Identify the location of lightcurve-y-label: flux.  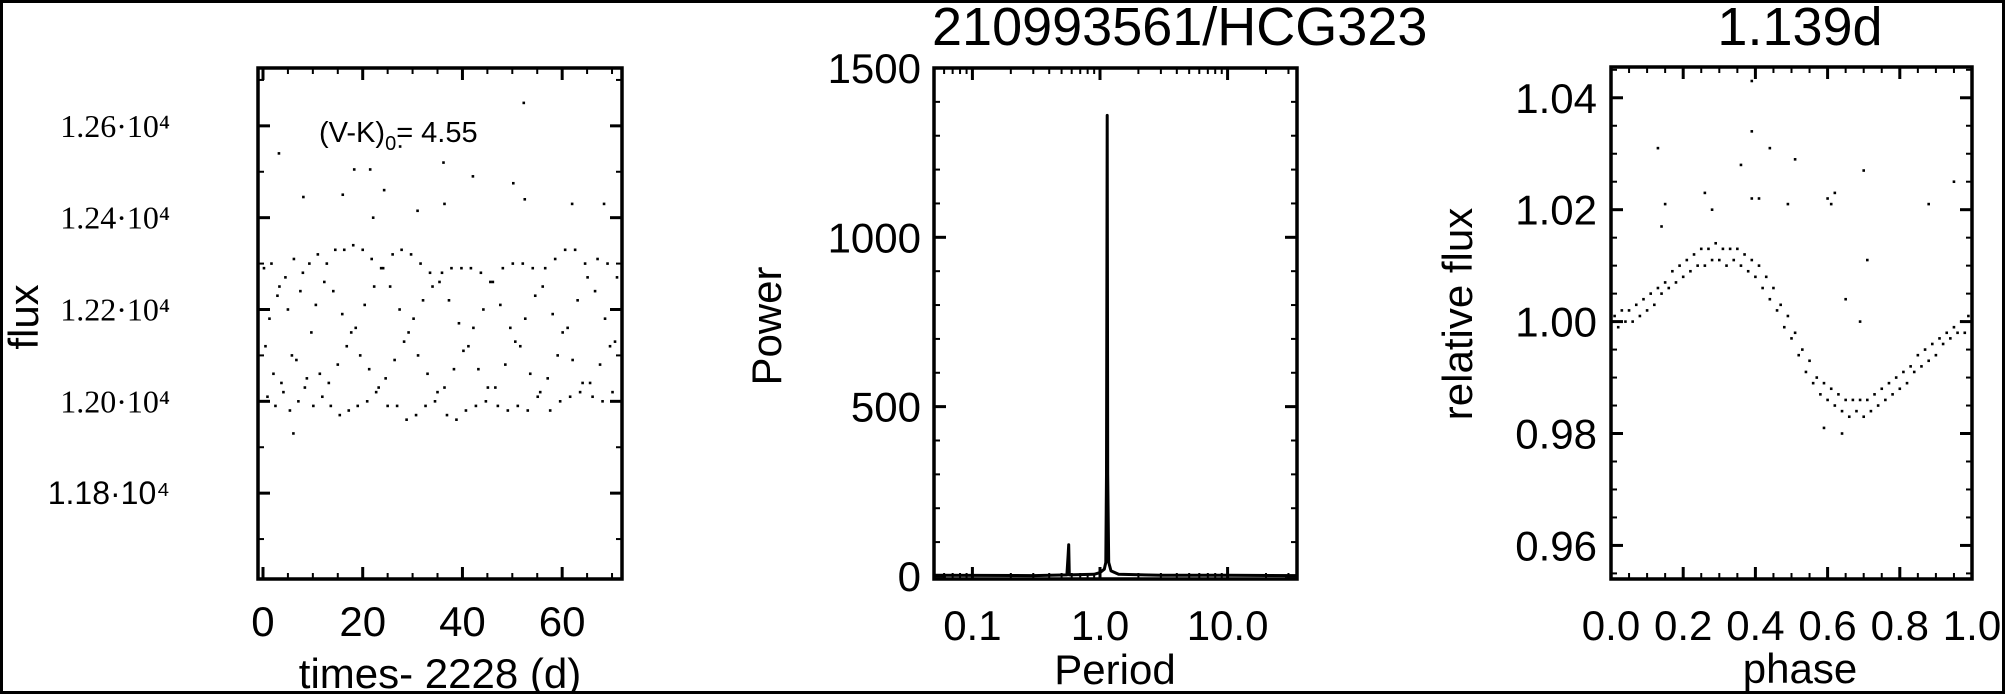
(23, 316).